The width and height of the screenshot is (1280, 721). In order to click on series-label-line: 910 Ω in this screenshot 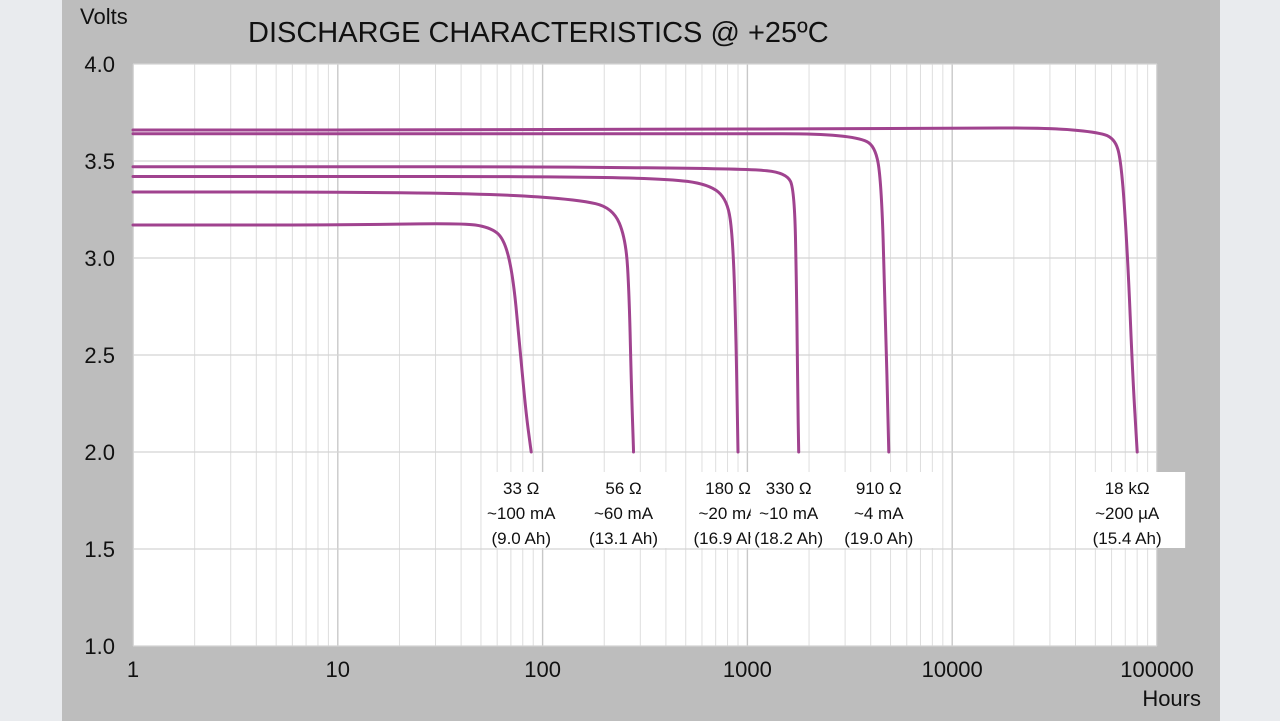, I will do `click(879, 488)`.